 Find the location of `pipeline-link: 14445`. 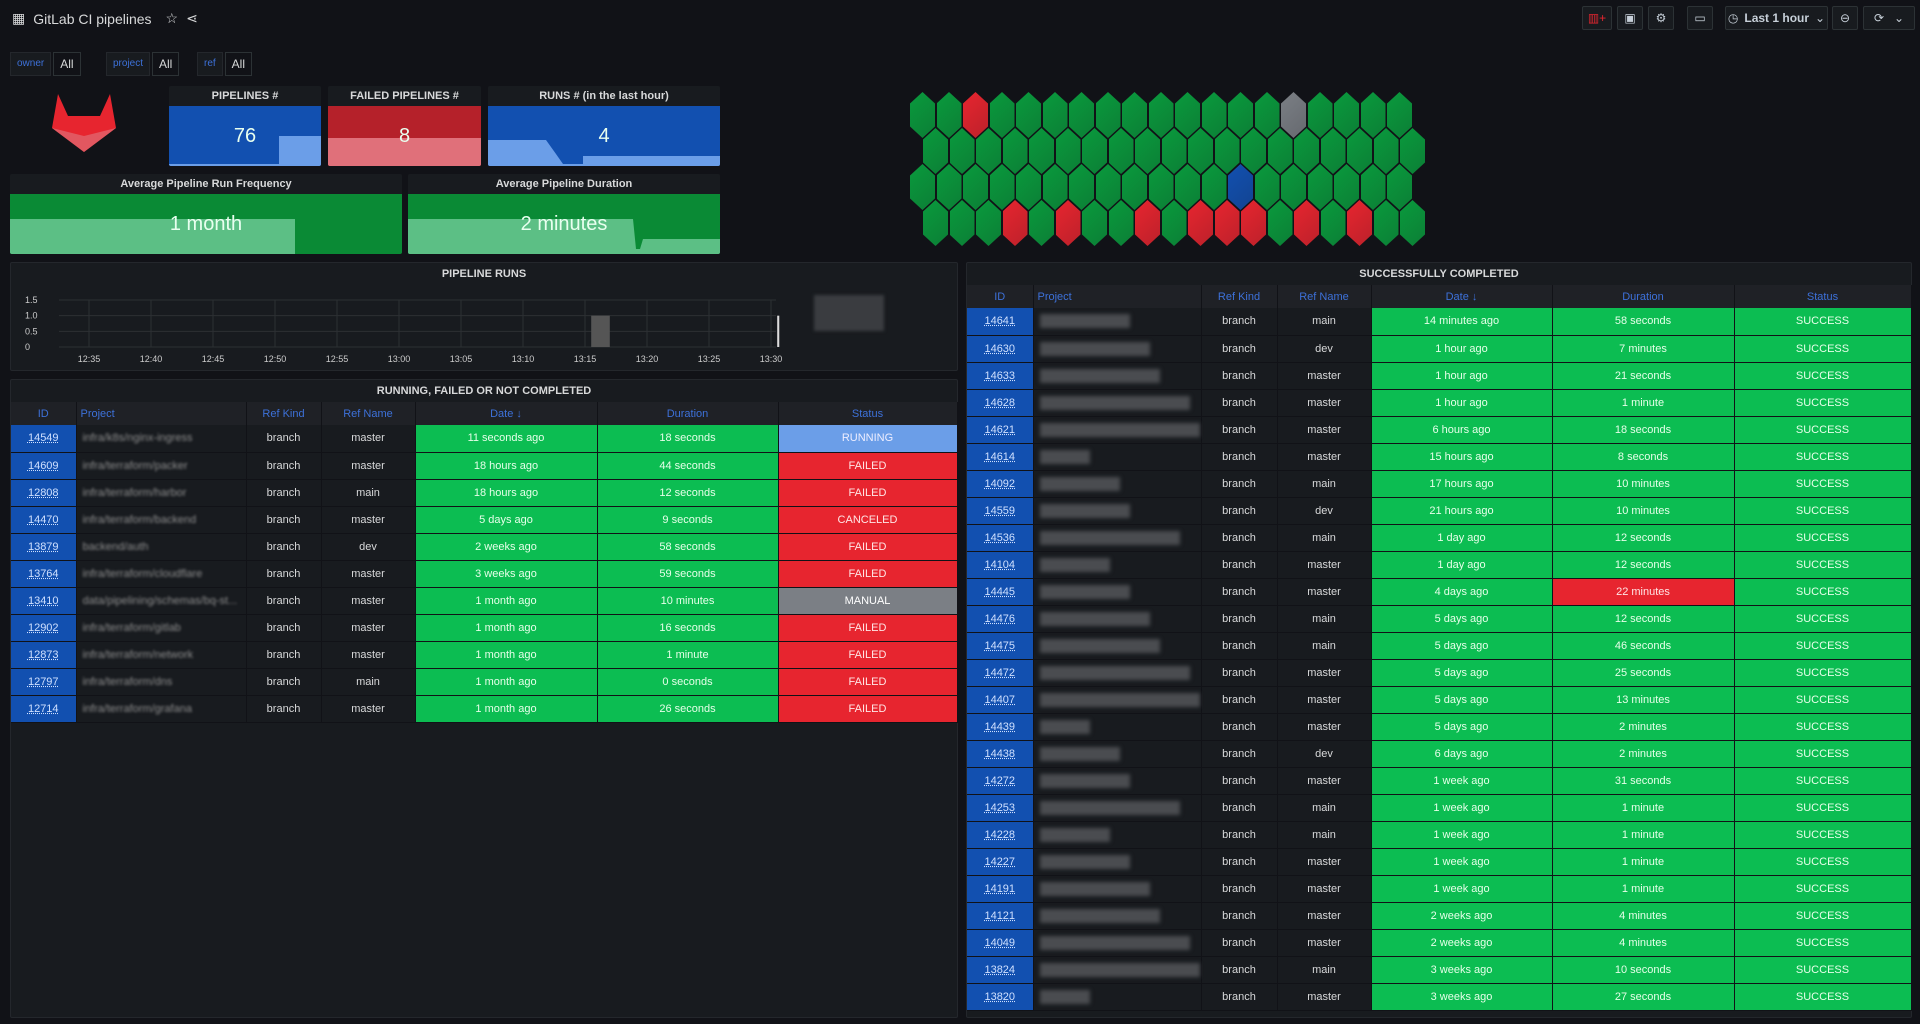

pipeline-link: 14445 is located at coordinates (1000, 591).